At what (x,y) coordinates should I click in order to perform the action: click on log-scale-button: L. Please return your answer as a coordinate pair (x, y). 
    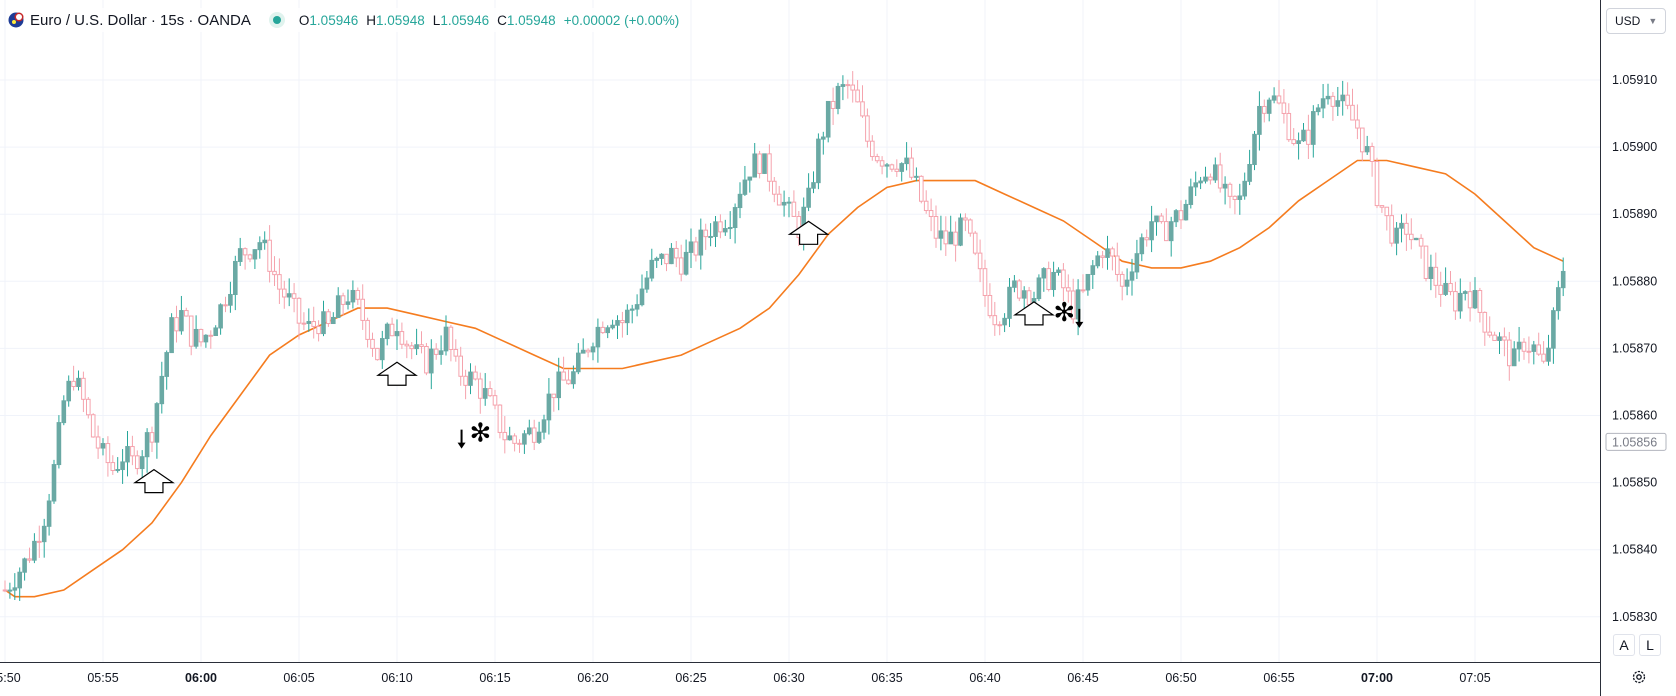
    Looking at the image, I should click on (1650, 645).